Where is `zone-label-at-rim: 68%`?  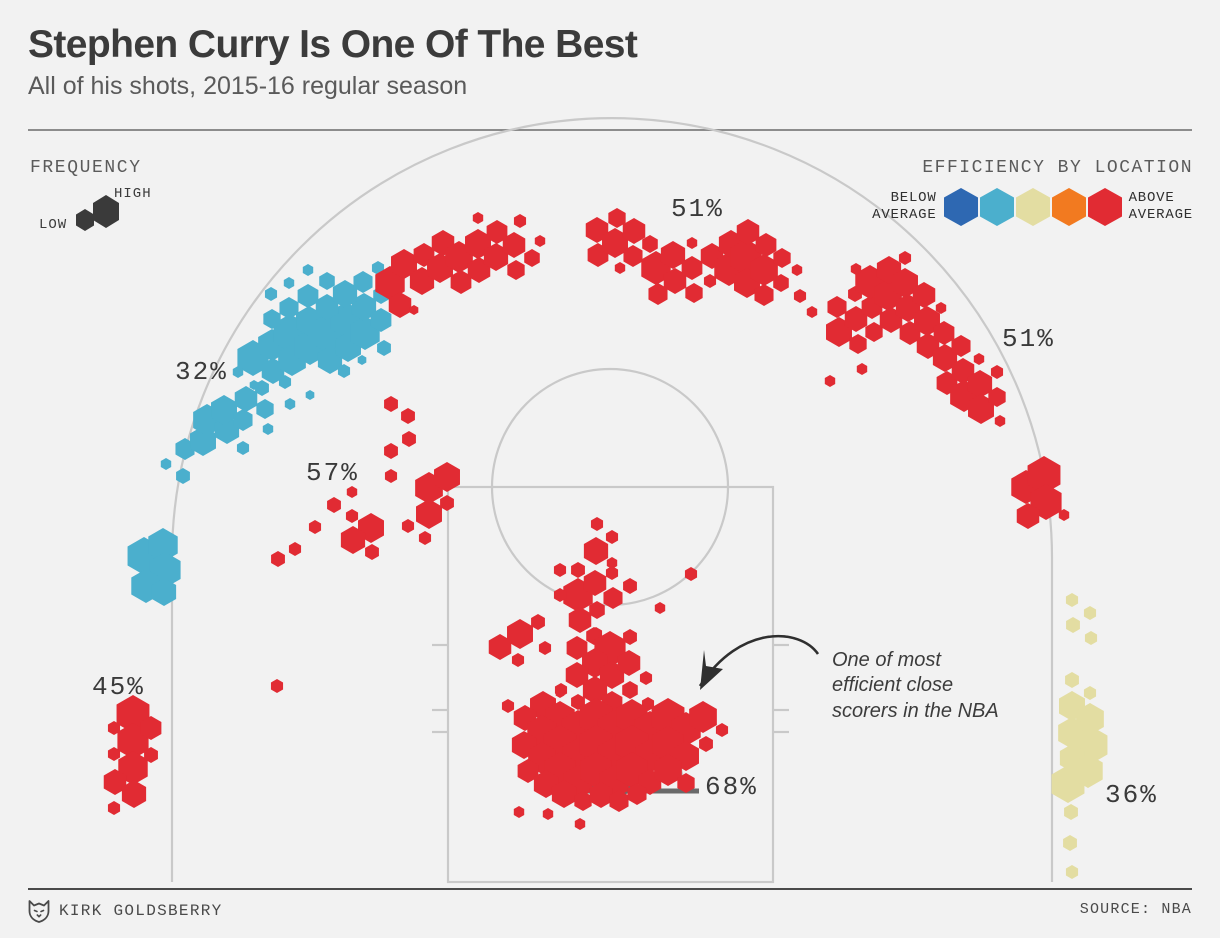 zone-label-at-rim: 68% is located at coordinates (731, 787).